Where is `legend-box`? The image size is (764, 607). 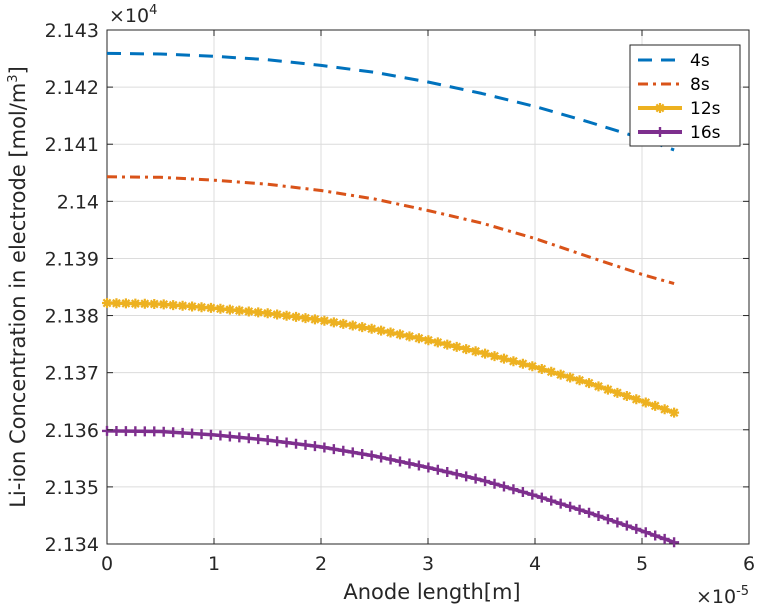 legend-box is located at coordinates (685, 95).